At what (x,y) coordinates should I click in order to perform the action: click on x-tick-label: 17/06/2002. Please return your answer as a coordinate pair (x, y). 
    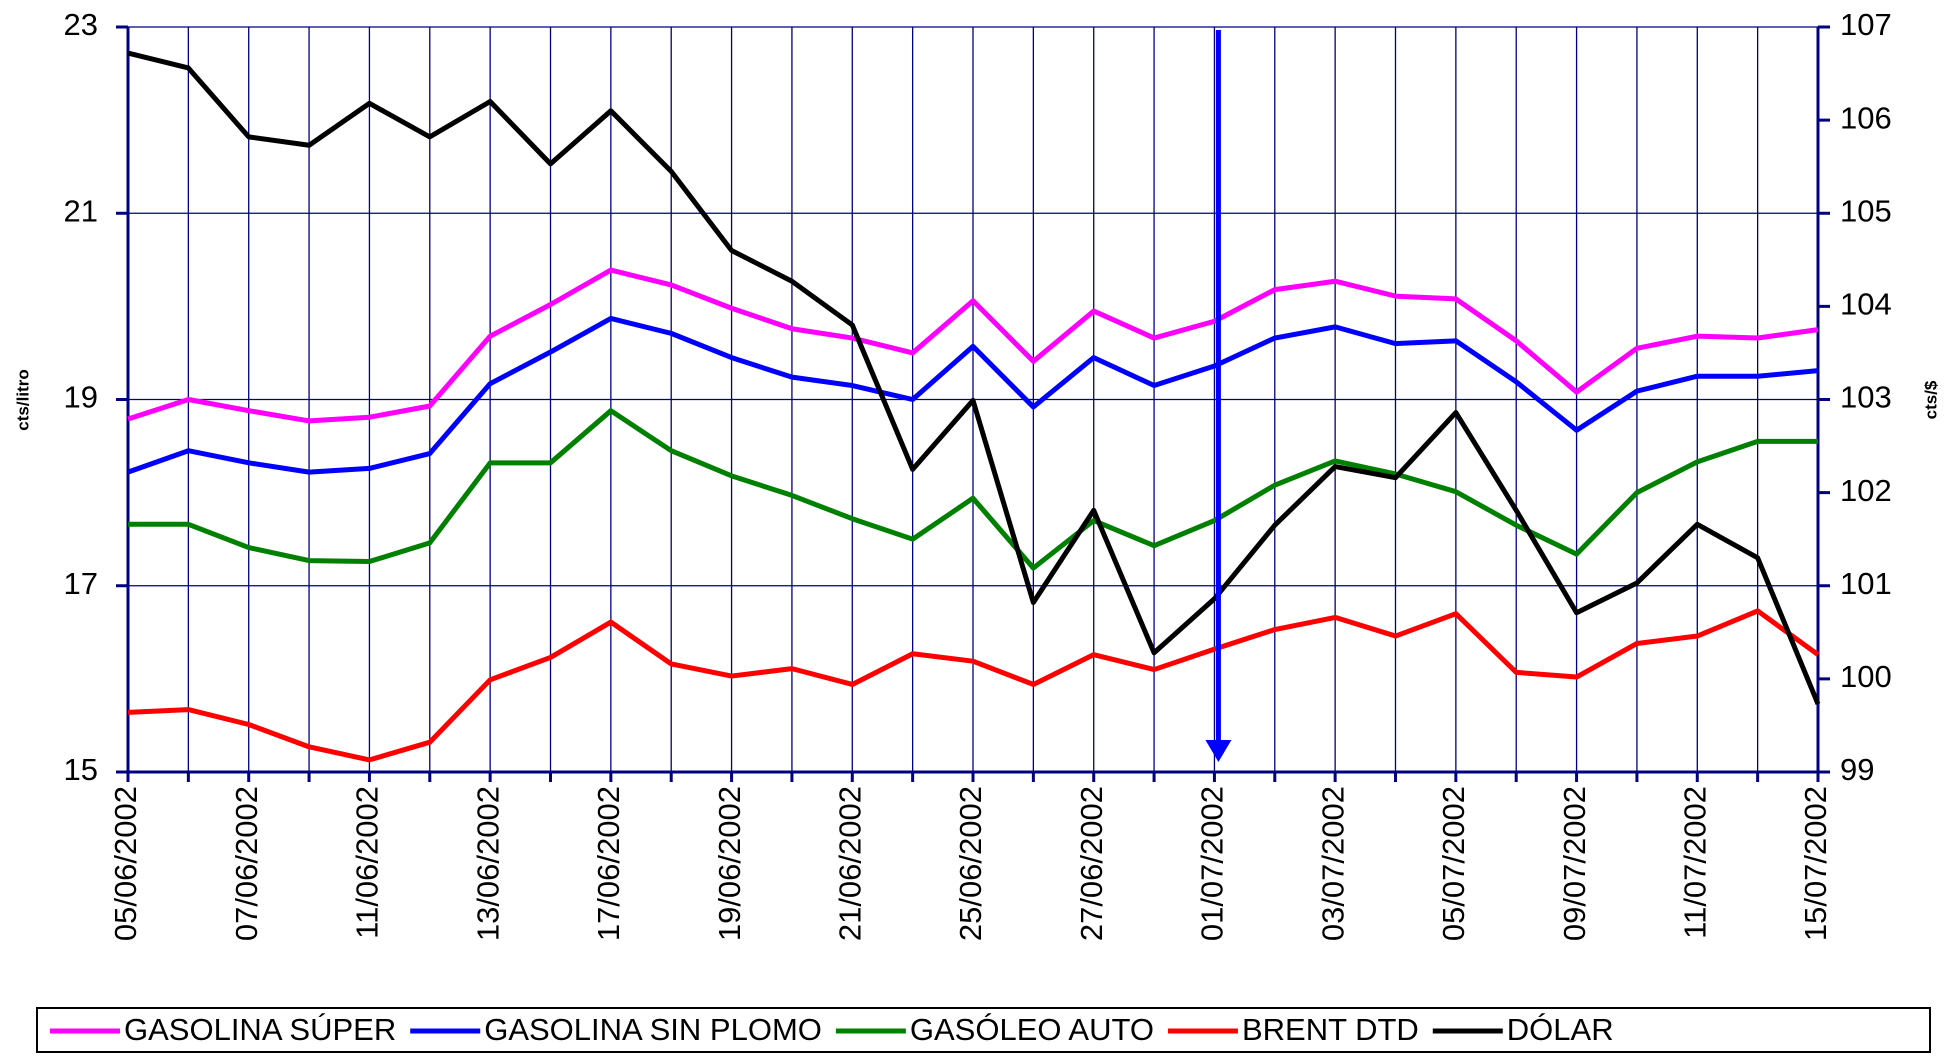
    Looking at the image, I should click on (608, 863).